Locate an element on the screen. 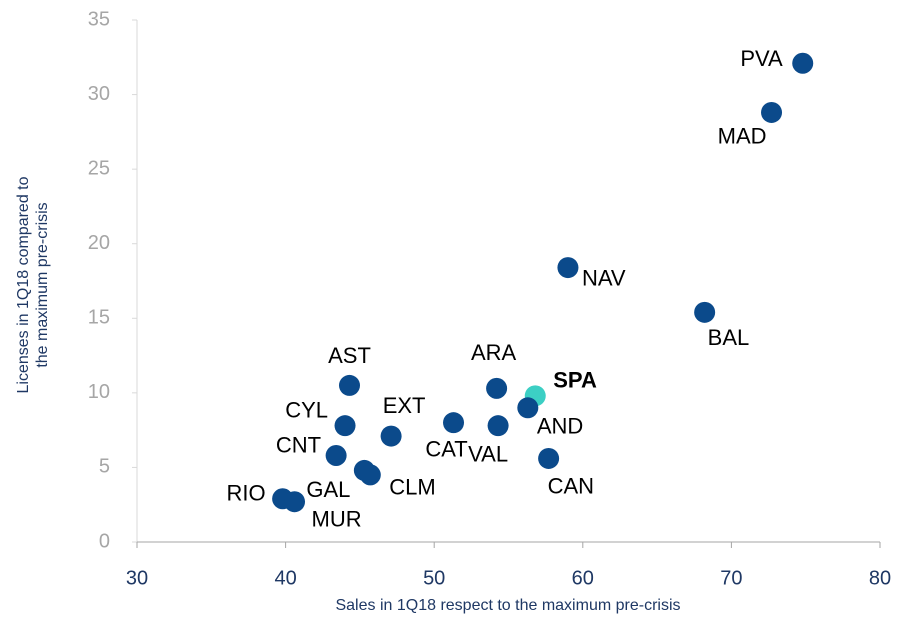 This screenshot has width=899, height=629. point-label: SPA is located at coordinates (575, 380).